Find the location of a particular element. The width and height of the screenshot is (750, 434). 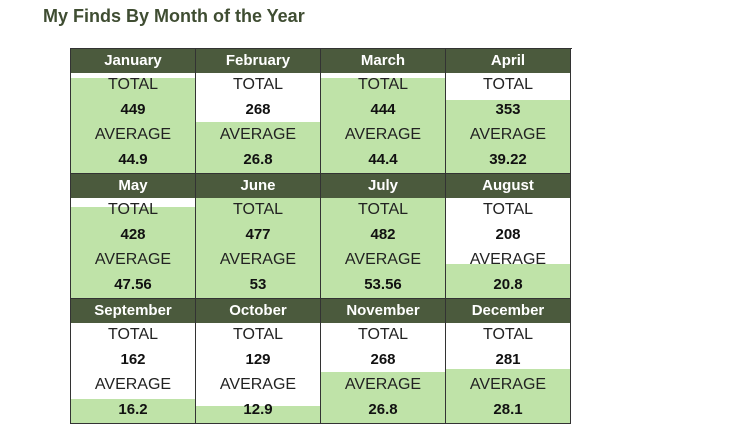

month-header: April is located at coordinates (508, 61).